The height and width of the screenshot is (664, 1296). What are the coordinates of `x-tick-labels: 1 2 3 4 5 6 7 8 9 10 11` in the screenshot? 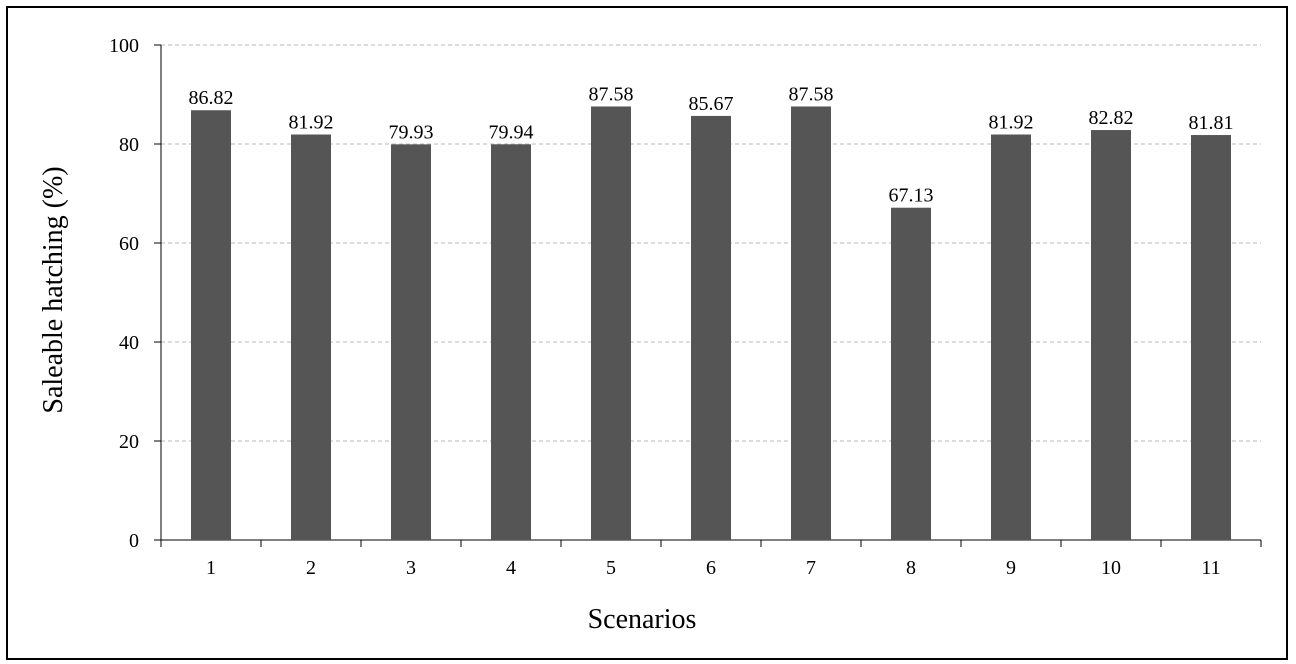 It's located at (713, 568).